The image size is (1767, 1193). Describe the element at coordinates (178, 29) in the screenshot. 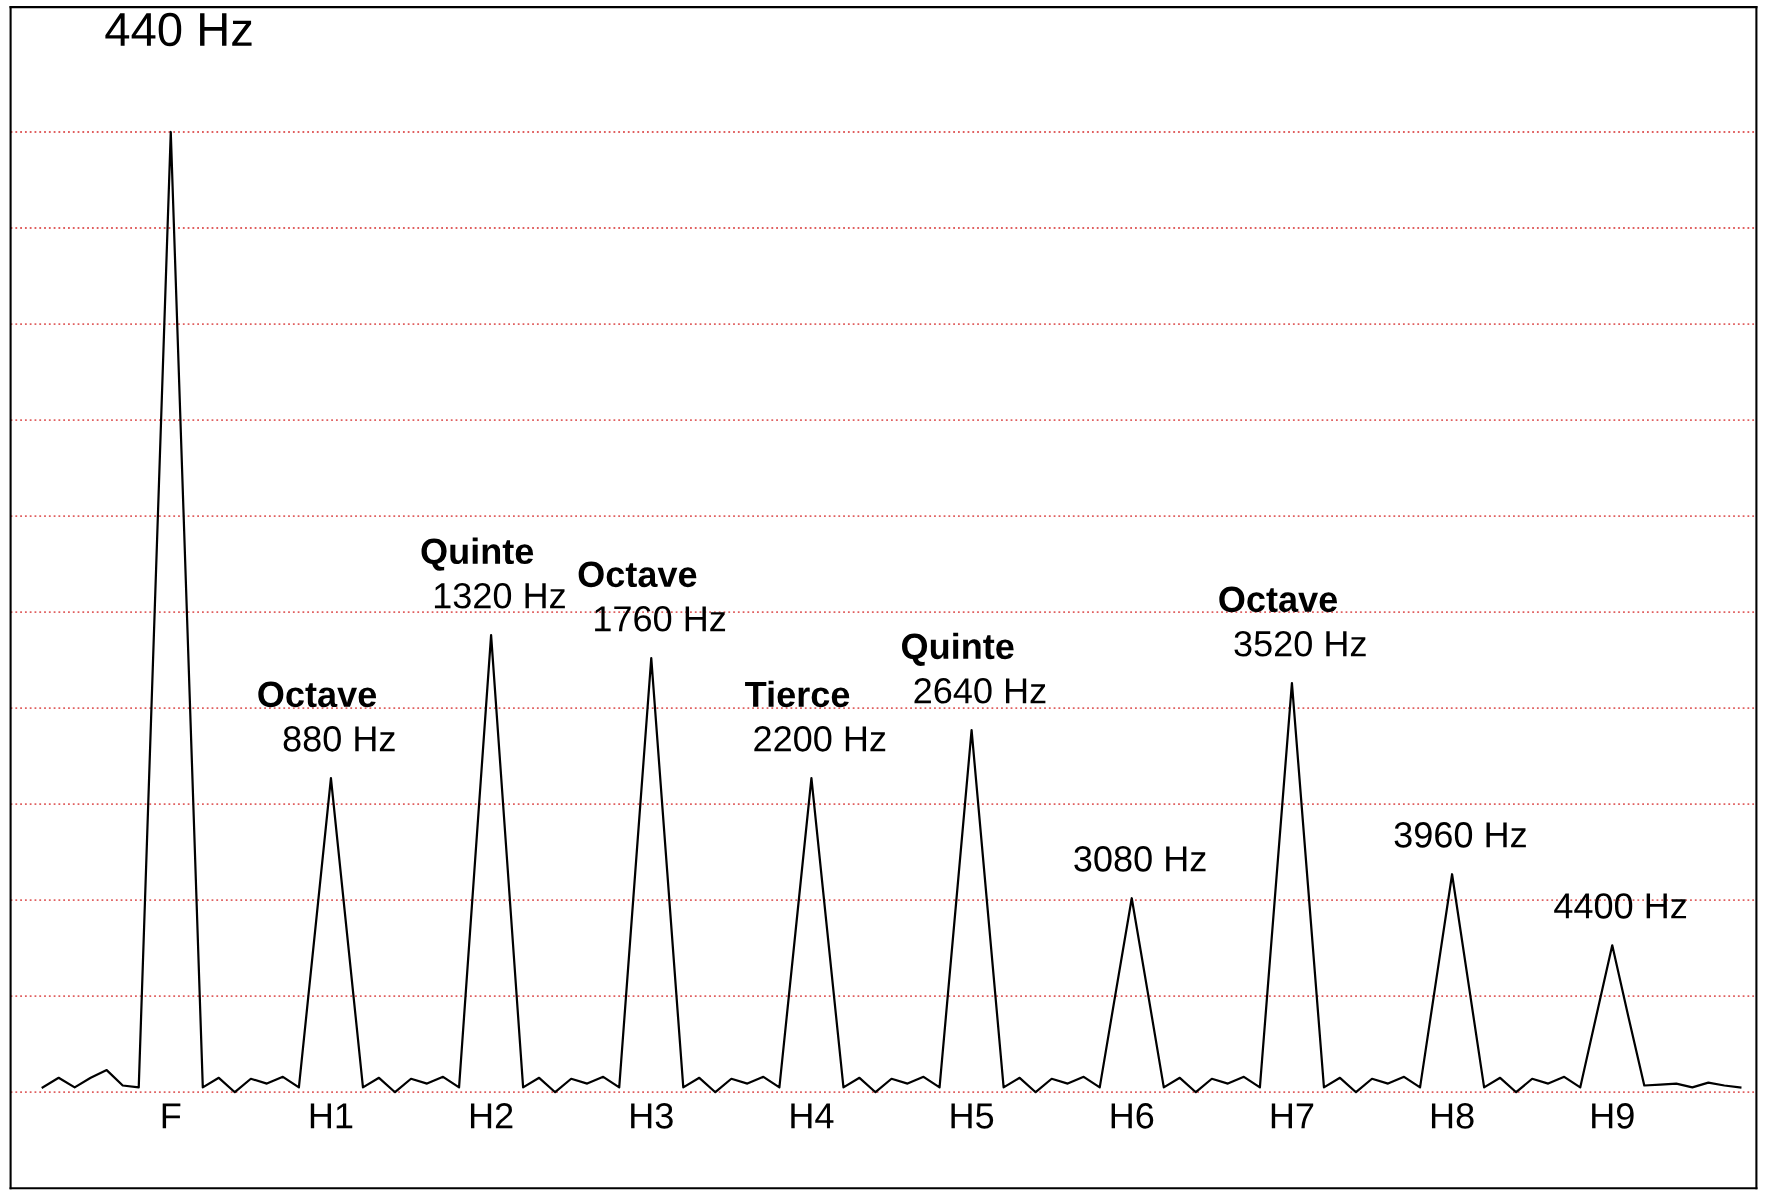

I see `annotation: 440 Hz` at that location.